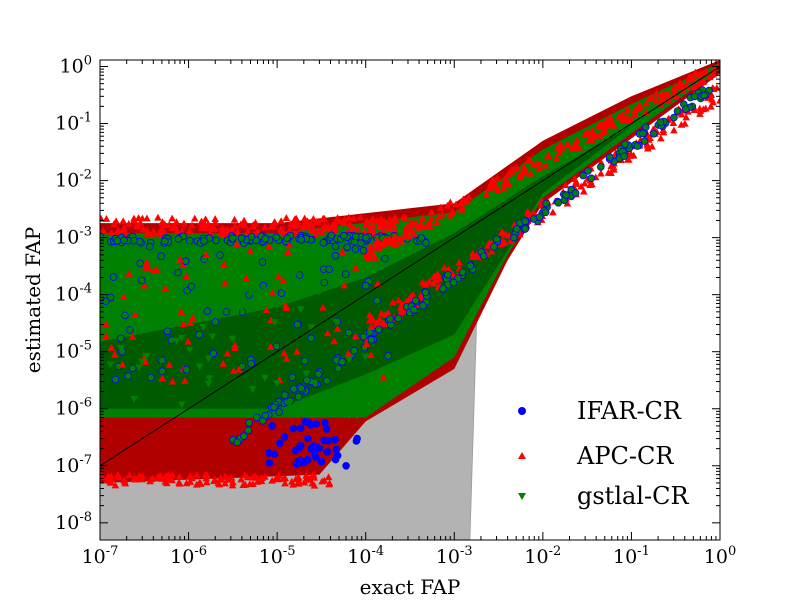 The width and height of the screenshot is (800, 600). Describe the element at coordinates (73, 522) in the screenshot. I see `y-tick-label: 10⁻⁸` at that location.